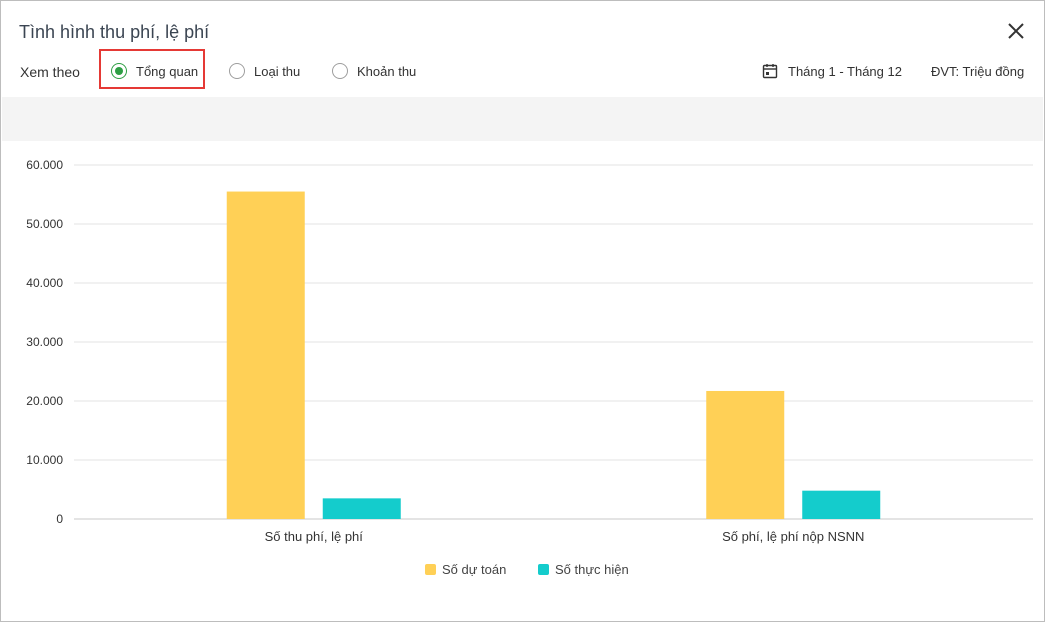 The width and height of the screenshot is (1045, 622). I want to click on dialog-title: Tình hình thu phí, lệ phí, so click(114, 32).